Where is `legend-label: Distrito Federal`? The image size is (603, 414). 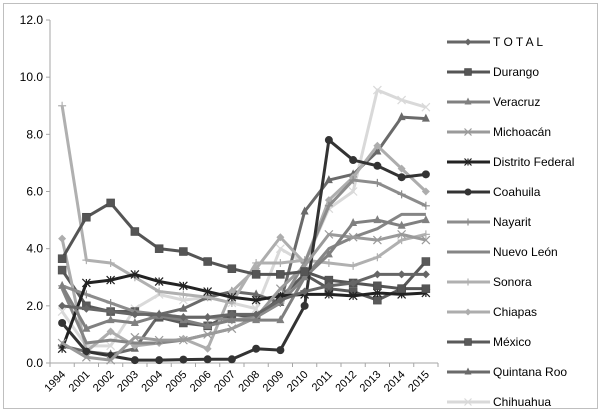
legend-label: Distrito Federal is located at coordinates (533, 162).